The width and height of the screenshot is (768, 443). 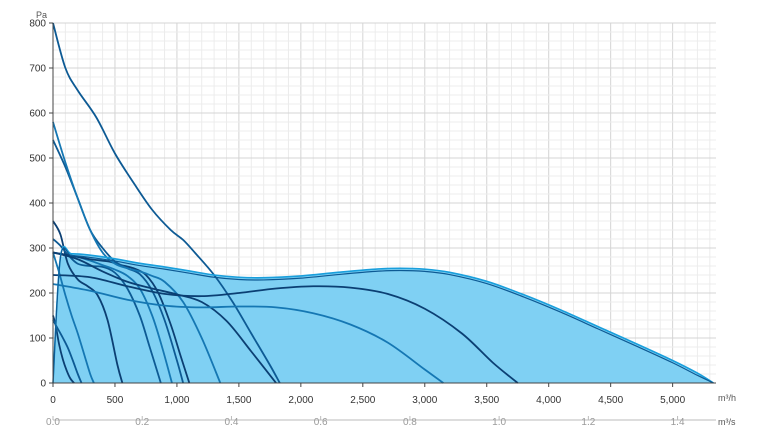 I want to click on x-tick-label: 1,000, so click(x=176, y=400).